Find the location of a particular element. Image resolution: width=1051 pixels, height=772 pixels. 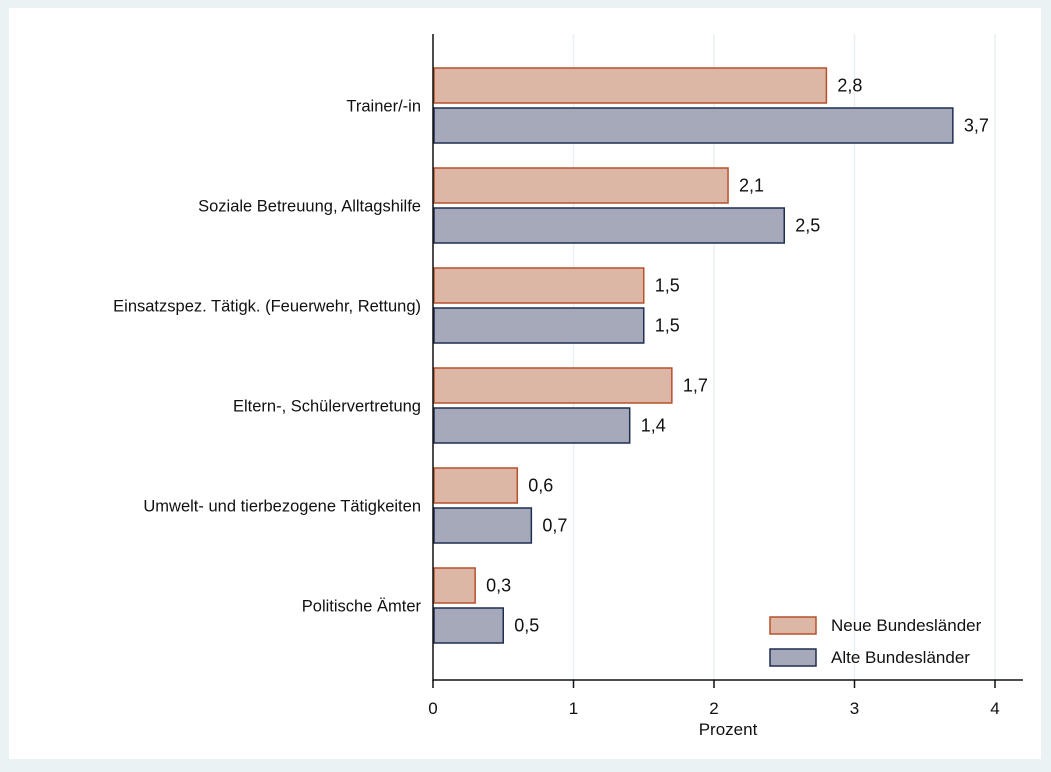

value-label-neue-5: 0,3 is located at coordinates (498, 586).